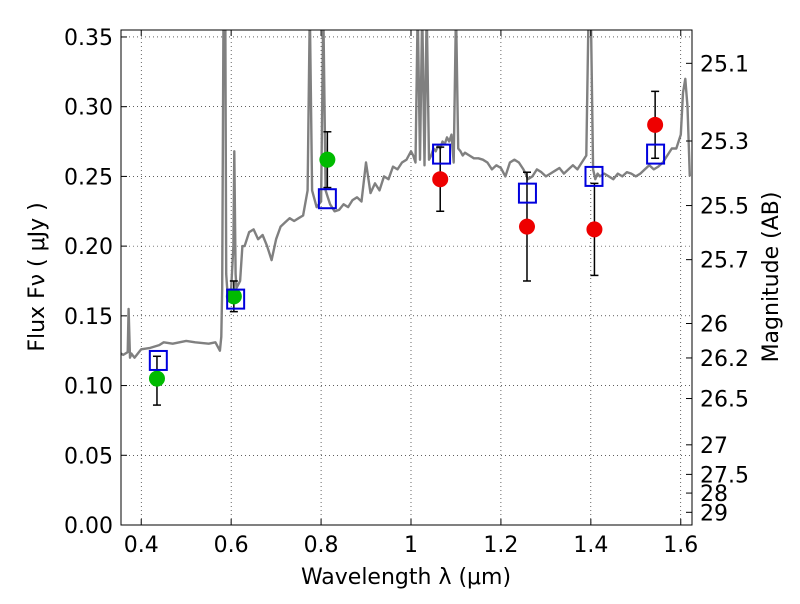 This screenshot has width=800, height=604. Describe the element at coordinates (714, 325) in the screenshot. I see `right-tick-label: 26` at that location.